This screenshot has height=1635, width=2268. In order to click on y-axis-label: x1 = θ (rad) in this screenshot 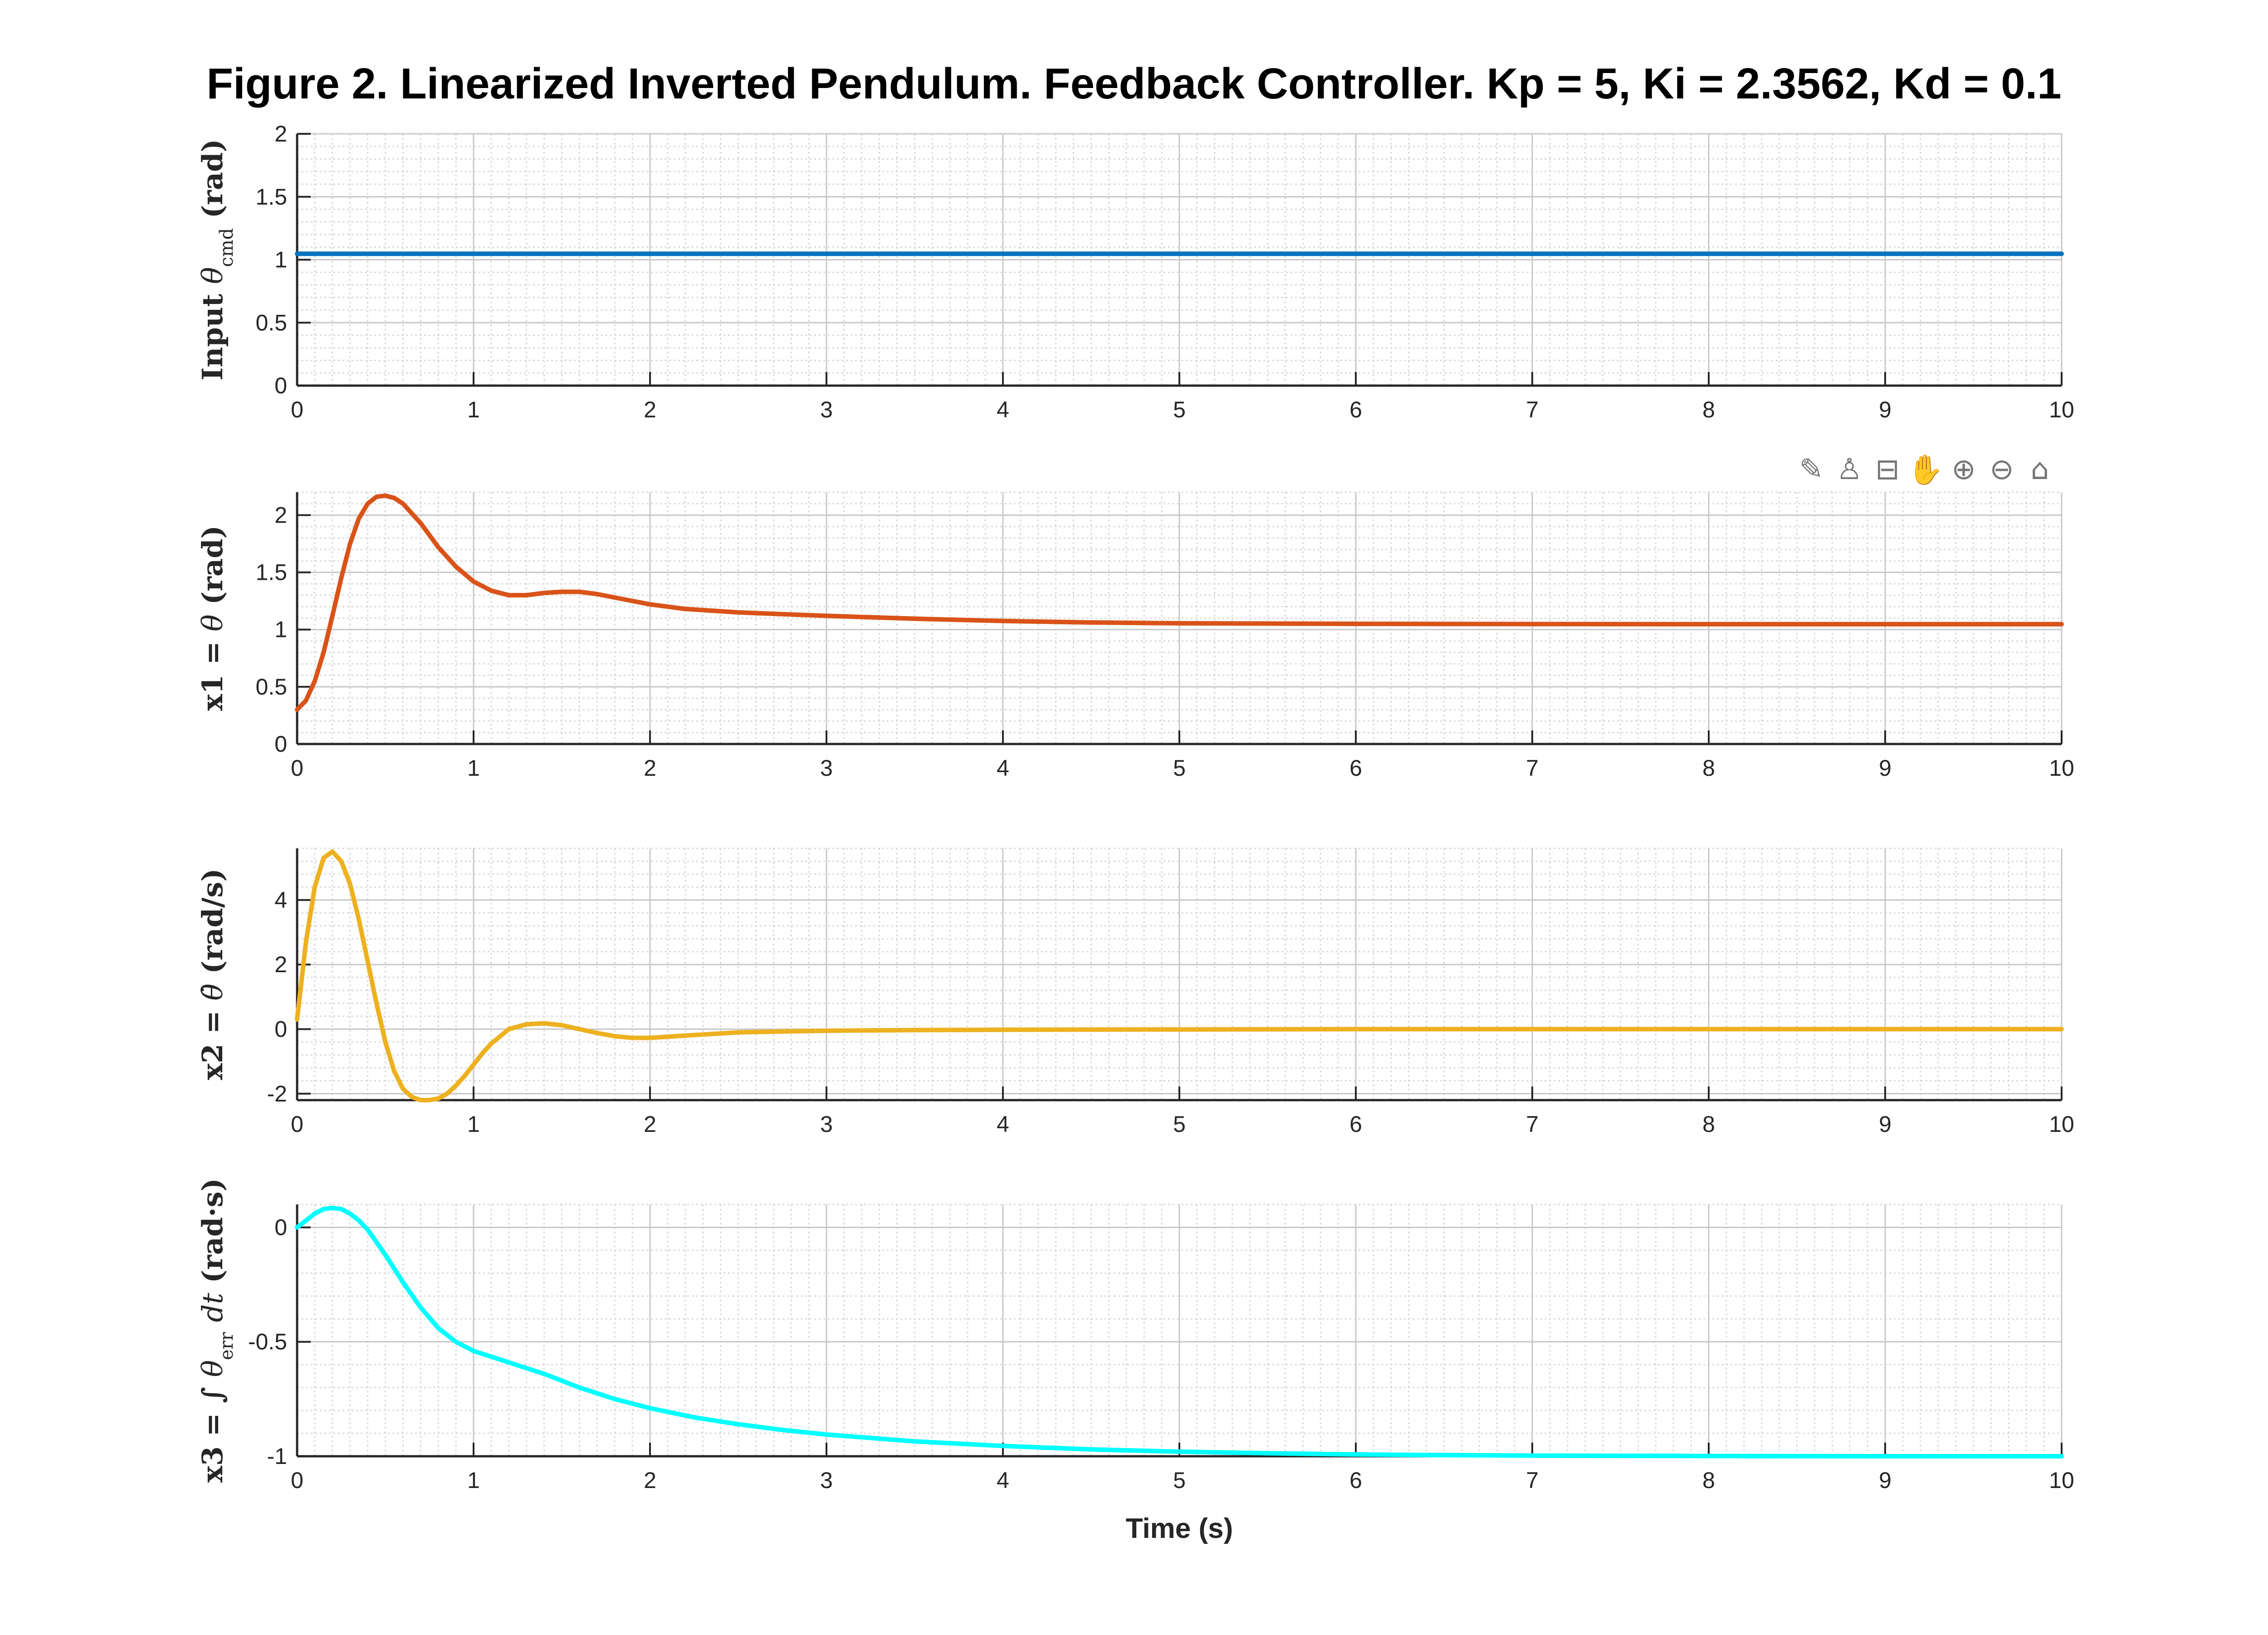, I will do `click(213, 618)`.